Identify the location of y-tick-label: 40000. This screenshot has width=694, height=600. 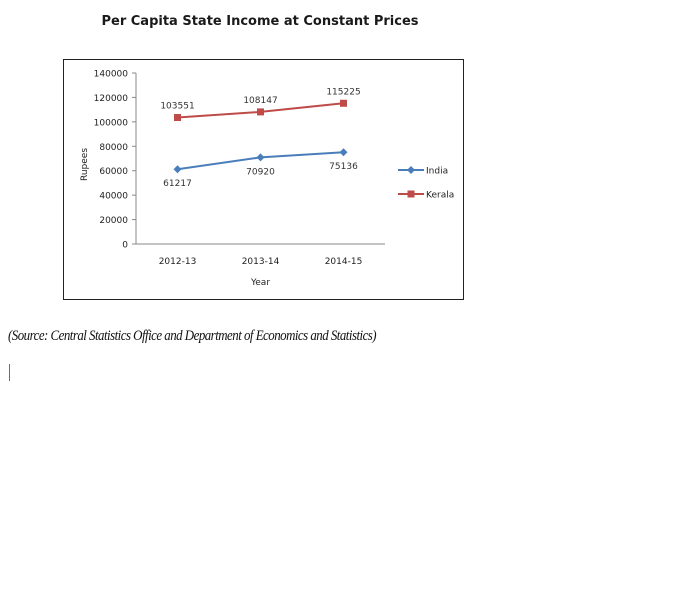
(113, 197).